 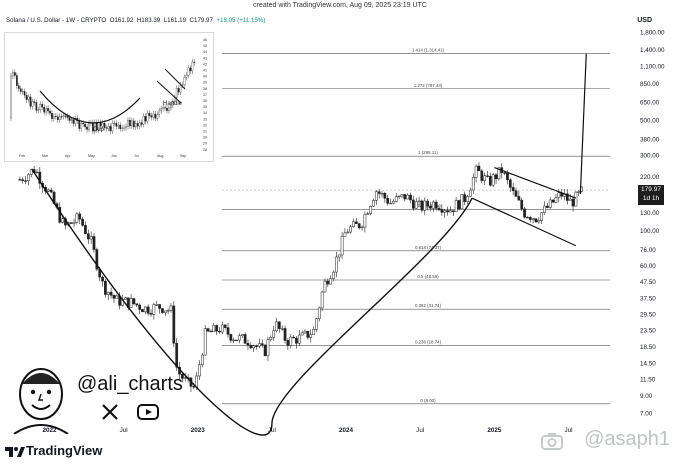 I want to click on inset-y-tick: 39, so click(x=205, y=83).